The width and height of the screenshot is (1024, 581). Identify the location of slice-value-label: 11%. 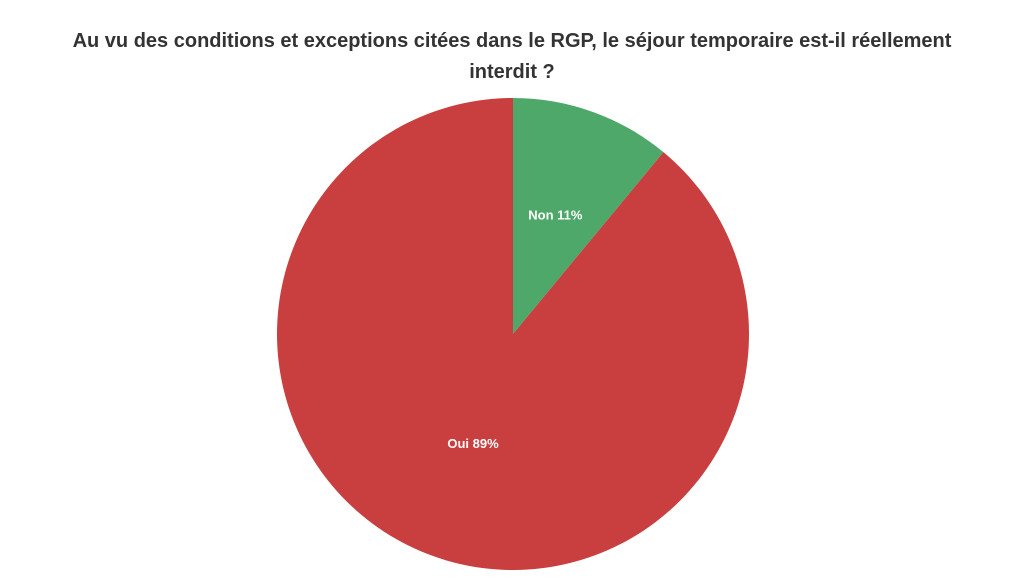
(570, 215).